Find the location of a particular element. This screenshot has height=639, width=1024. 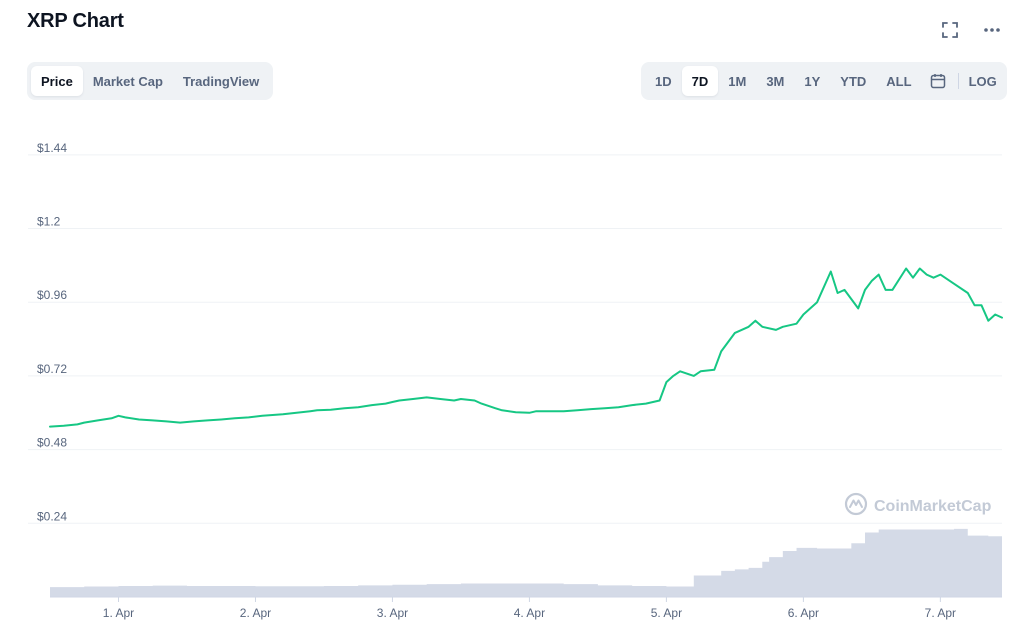

y-tick-label: $0.72 is located at coordinates (52, 369).